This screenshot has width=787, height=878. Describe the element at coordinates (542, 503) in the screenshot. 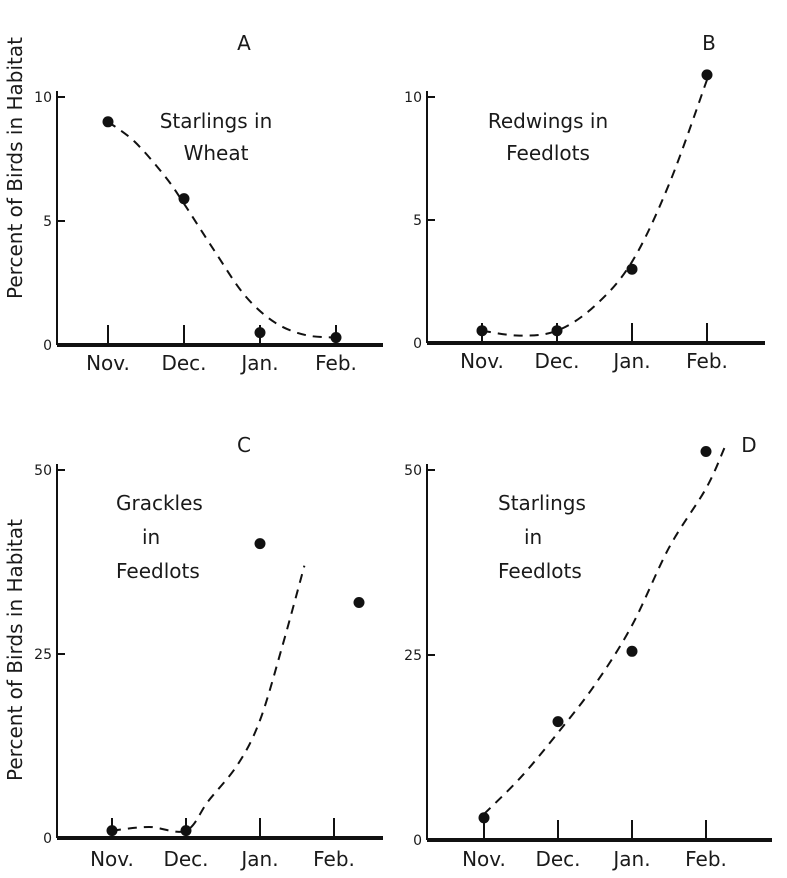

I see `panel-annotation-line: Starlings` at that location.